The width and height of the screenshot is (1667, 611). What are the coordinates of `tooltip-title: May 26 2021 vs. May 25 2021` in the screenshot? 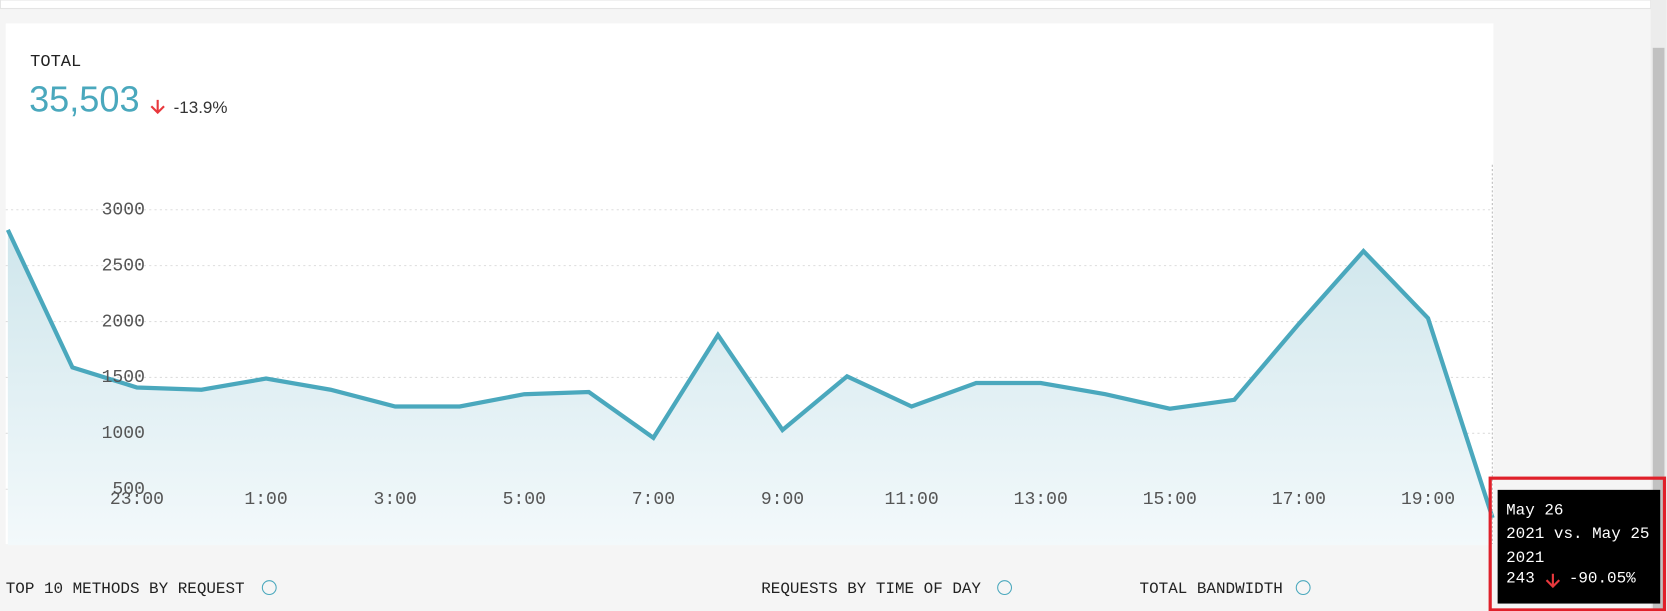 It's located at (1577, 534).